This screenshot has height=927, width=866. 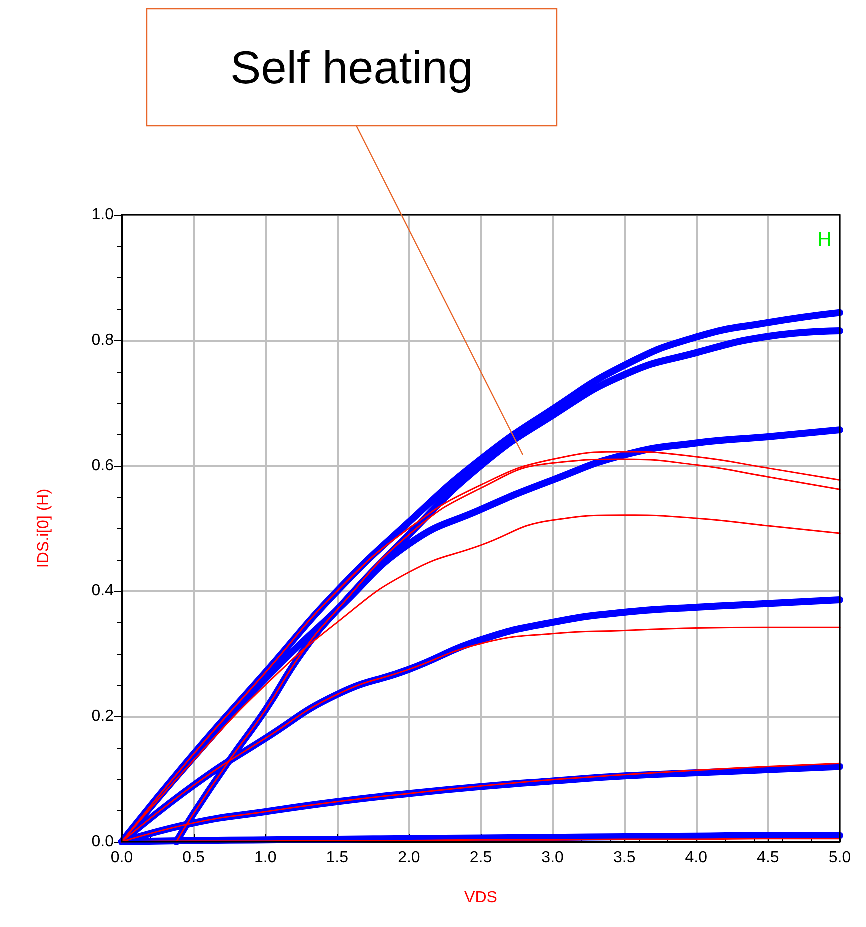 I want to click on x-axis-title: VDS, so click(x=481, y=898).